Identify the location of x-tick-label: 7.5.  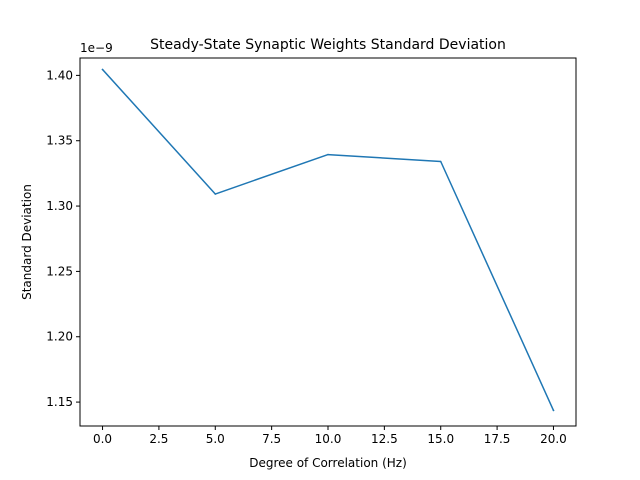
(271, 439).